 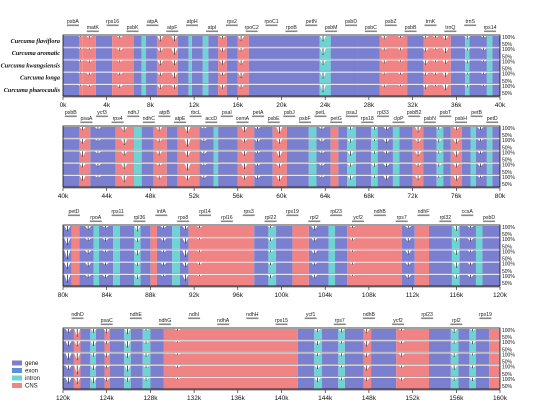 What do you see at coordinates (252, 28) in the screenshot?
I see `gene-label: rpoC2` at bounding box center [252, 28].